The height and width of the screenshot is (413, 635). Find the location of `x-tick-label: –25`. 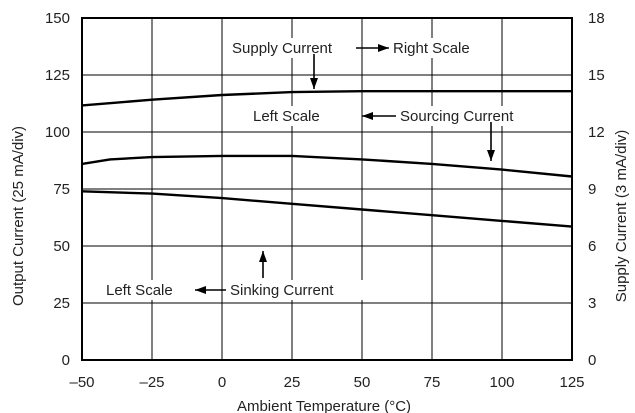

x-tick-label: –25 is located at coordinates (151, 382).